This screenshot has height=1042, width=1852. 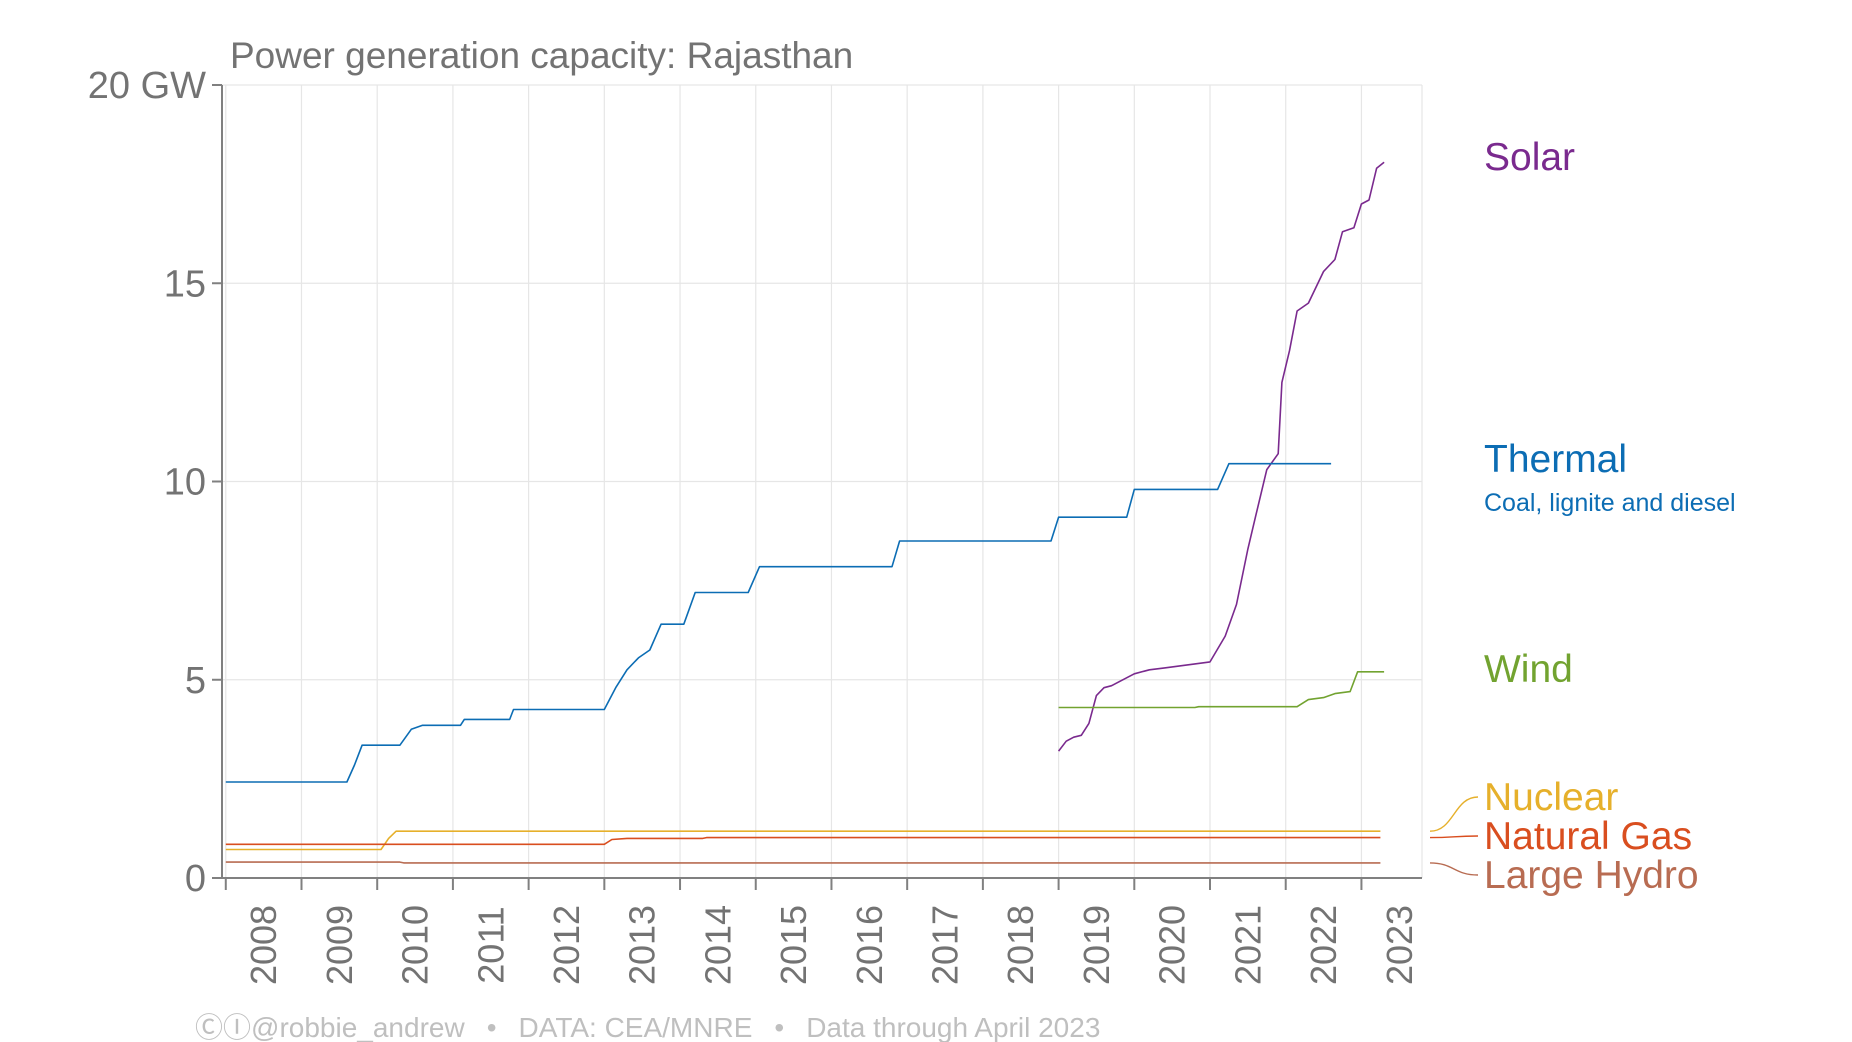 What do you see at coordinates (541, 55) in the screenshot?
I see `chart-title: Power generation capacity: Rajasthan` at bounding box center [541, 55].